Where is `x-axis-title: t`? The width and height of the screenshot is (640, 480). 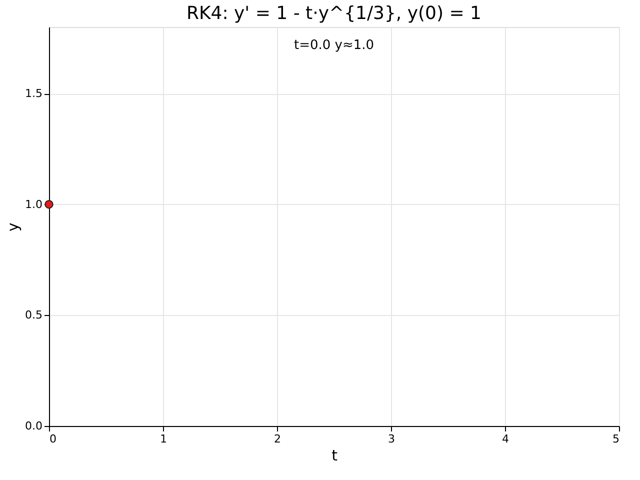 x-axis-title: t is located at coordinates (335, 455).